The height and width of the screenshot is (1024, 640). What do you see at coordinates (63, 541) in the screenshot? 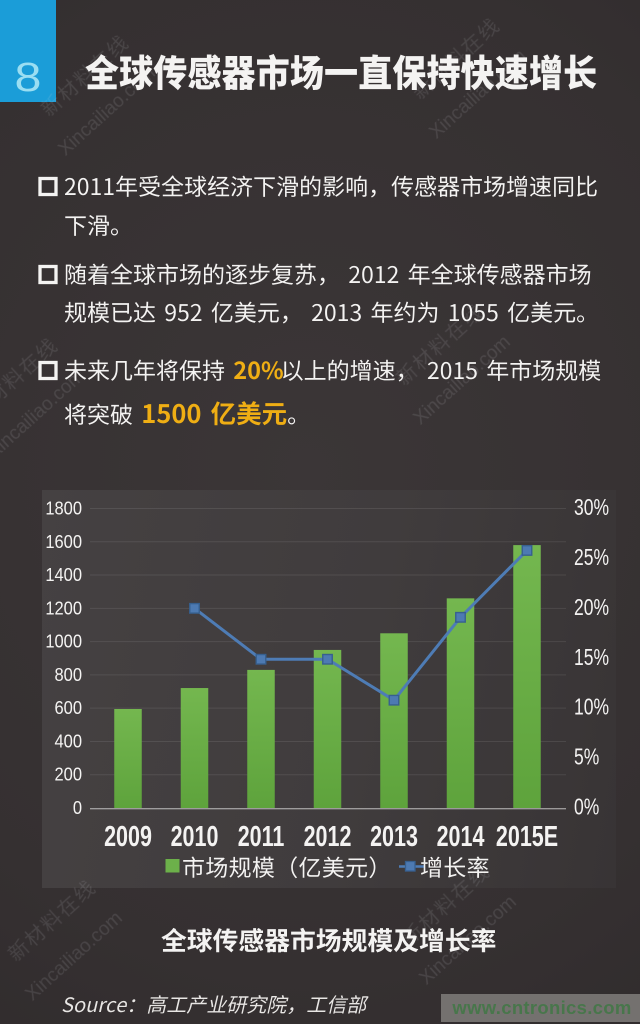
I see `svg-text: 1600` at bounding box center [63, 541].